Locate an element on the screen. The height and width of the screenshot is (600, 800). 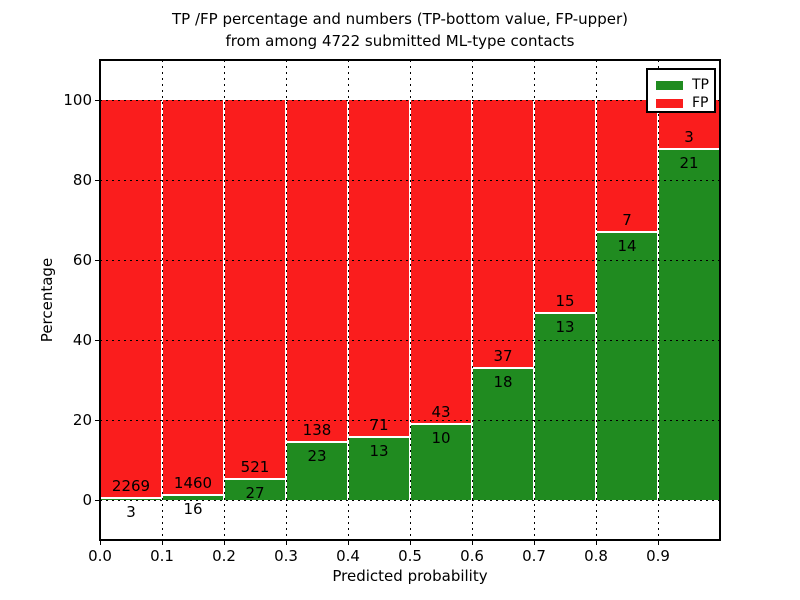
x-tick-label: 0.4 is located at coordinates (348, 556).